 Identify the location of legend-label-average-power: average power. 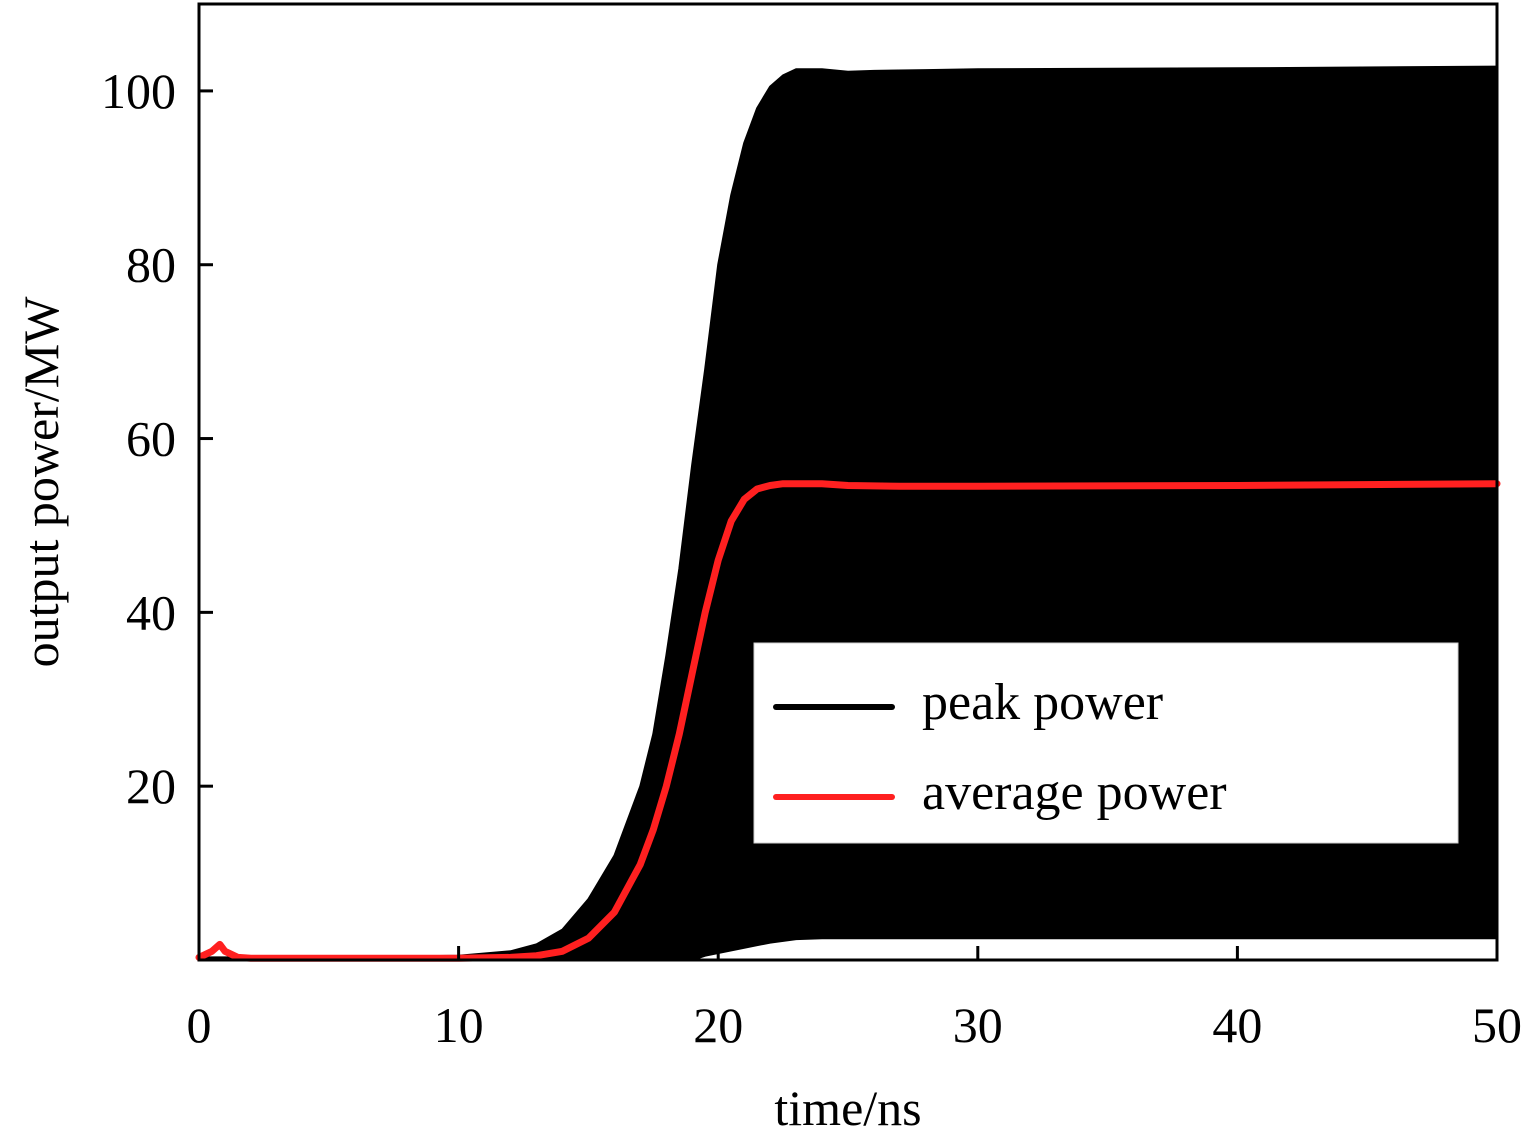
(1074, 792).